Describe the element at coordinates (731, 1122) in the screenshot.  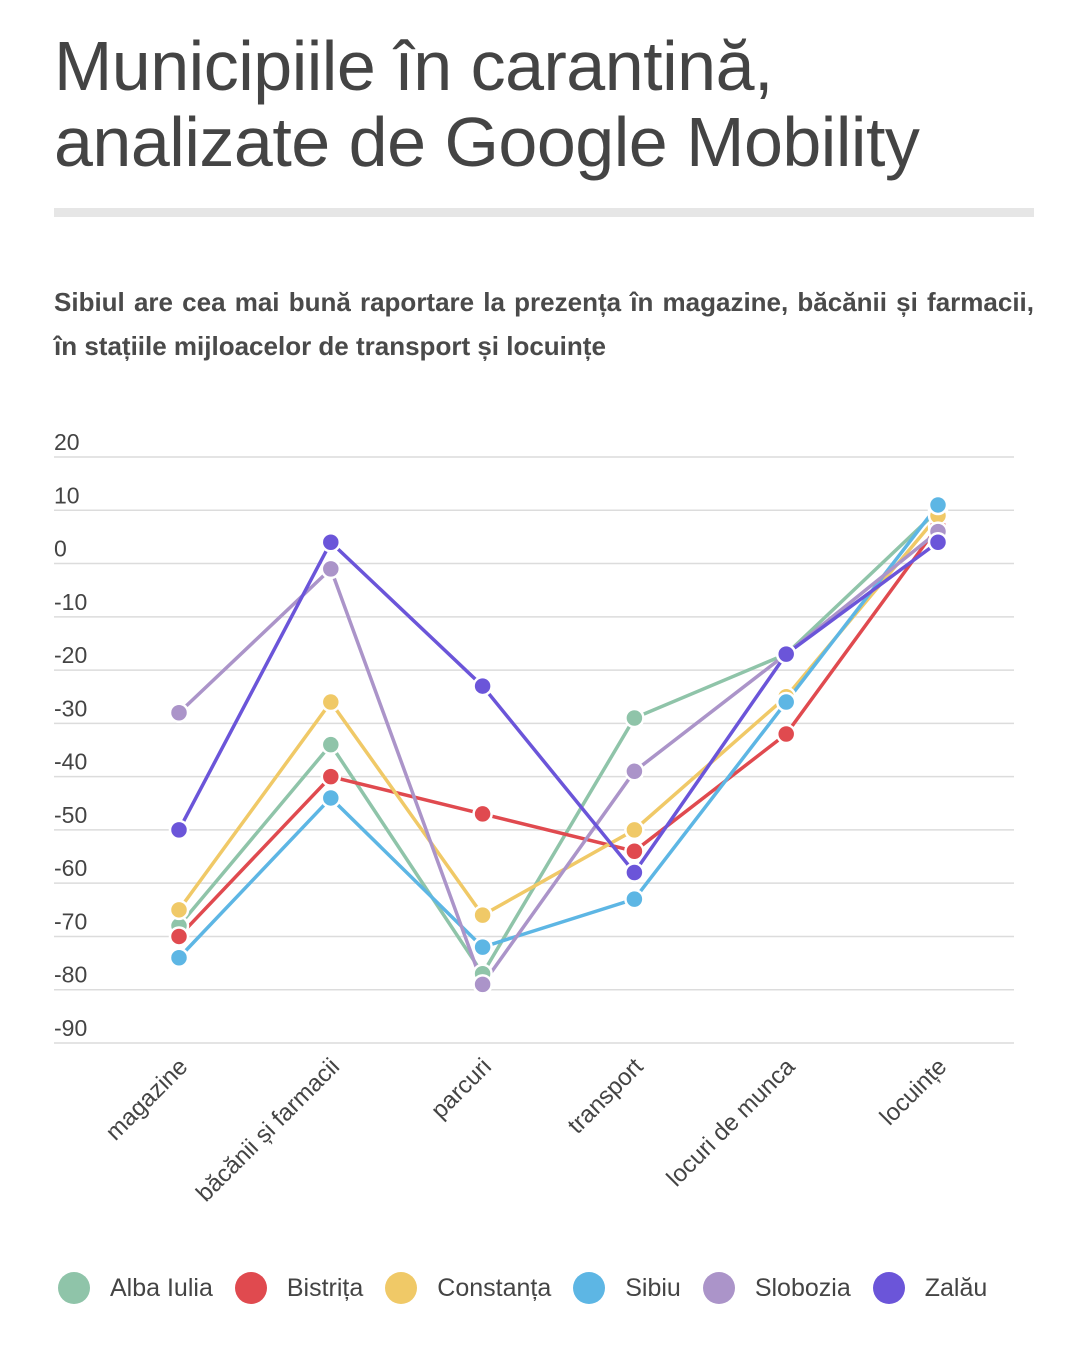
I see `x-tick-label: locuri de munca` at that location.